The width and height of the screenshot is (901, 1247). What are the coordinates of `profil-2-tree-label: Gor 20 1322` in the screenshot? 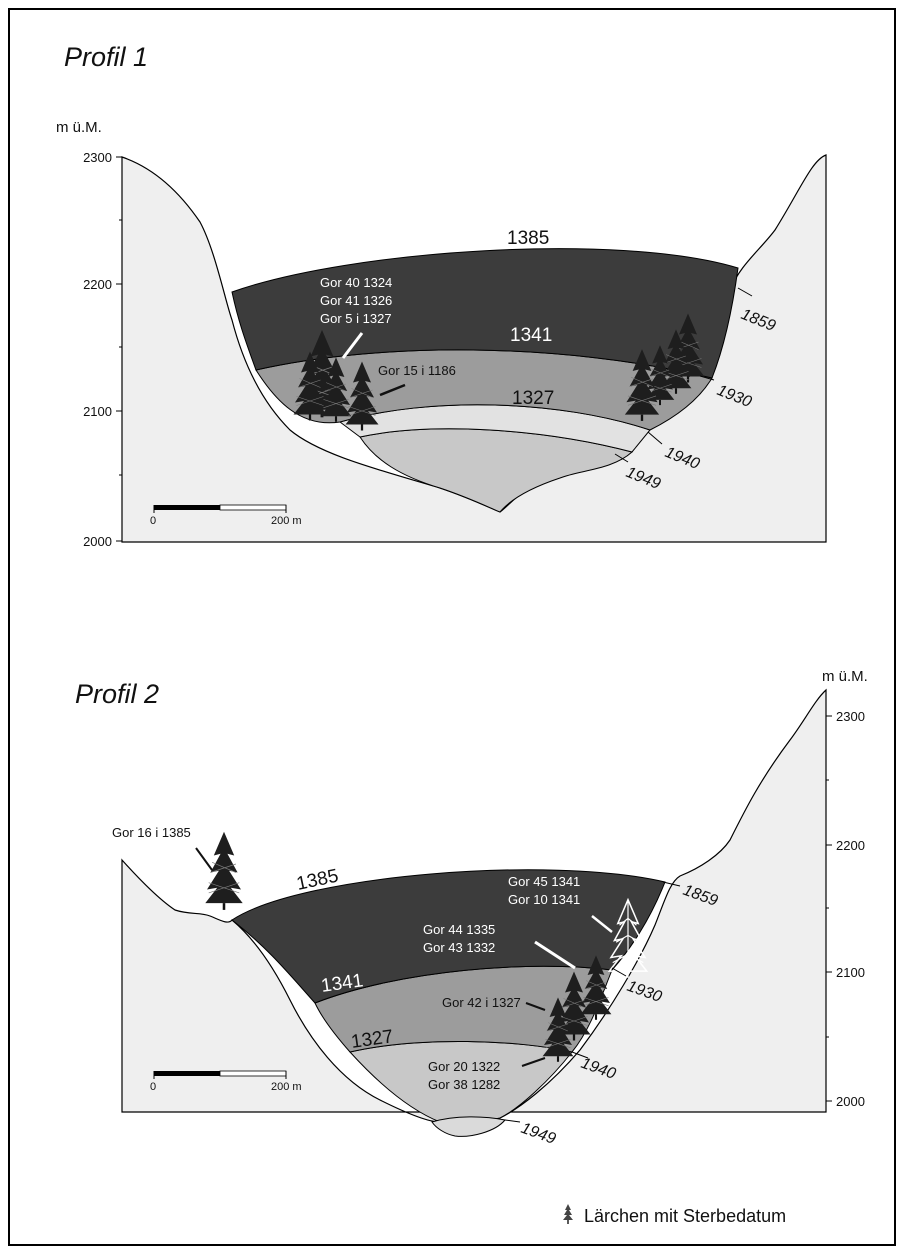 It's located at (464, 1066).